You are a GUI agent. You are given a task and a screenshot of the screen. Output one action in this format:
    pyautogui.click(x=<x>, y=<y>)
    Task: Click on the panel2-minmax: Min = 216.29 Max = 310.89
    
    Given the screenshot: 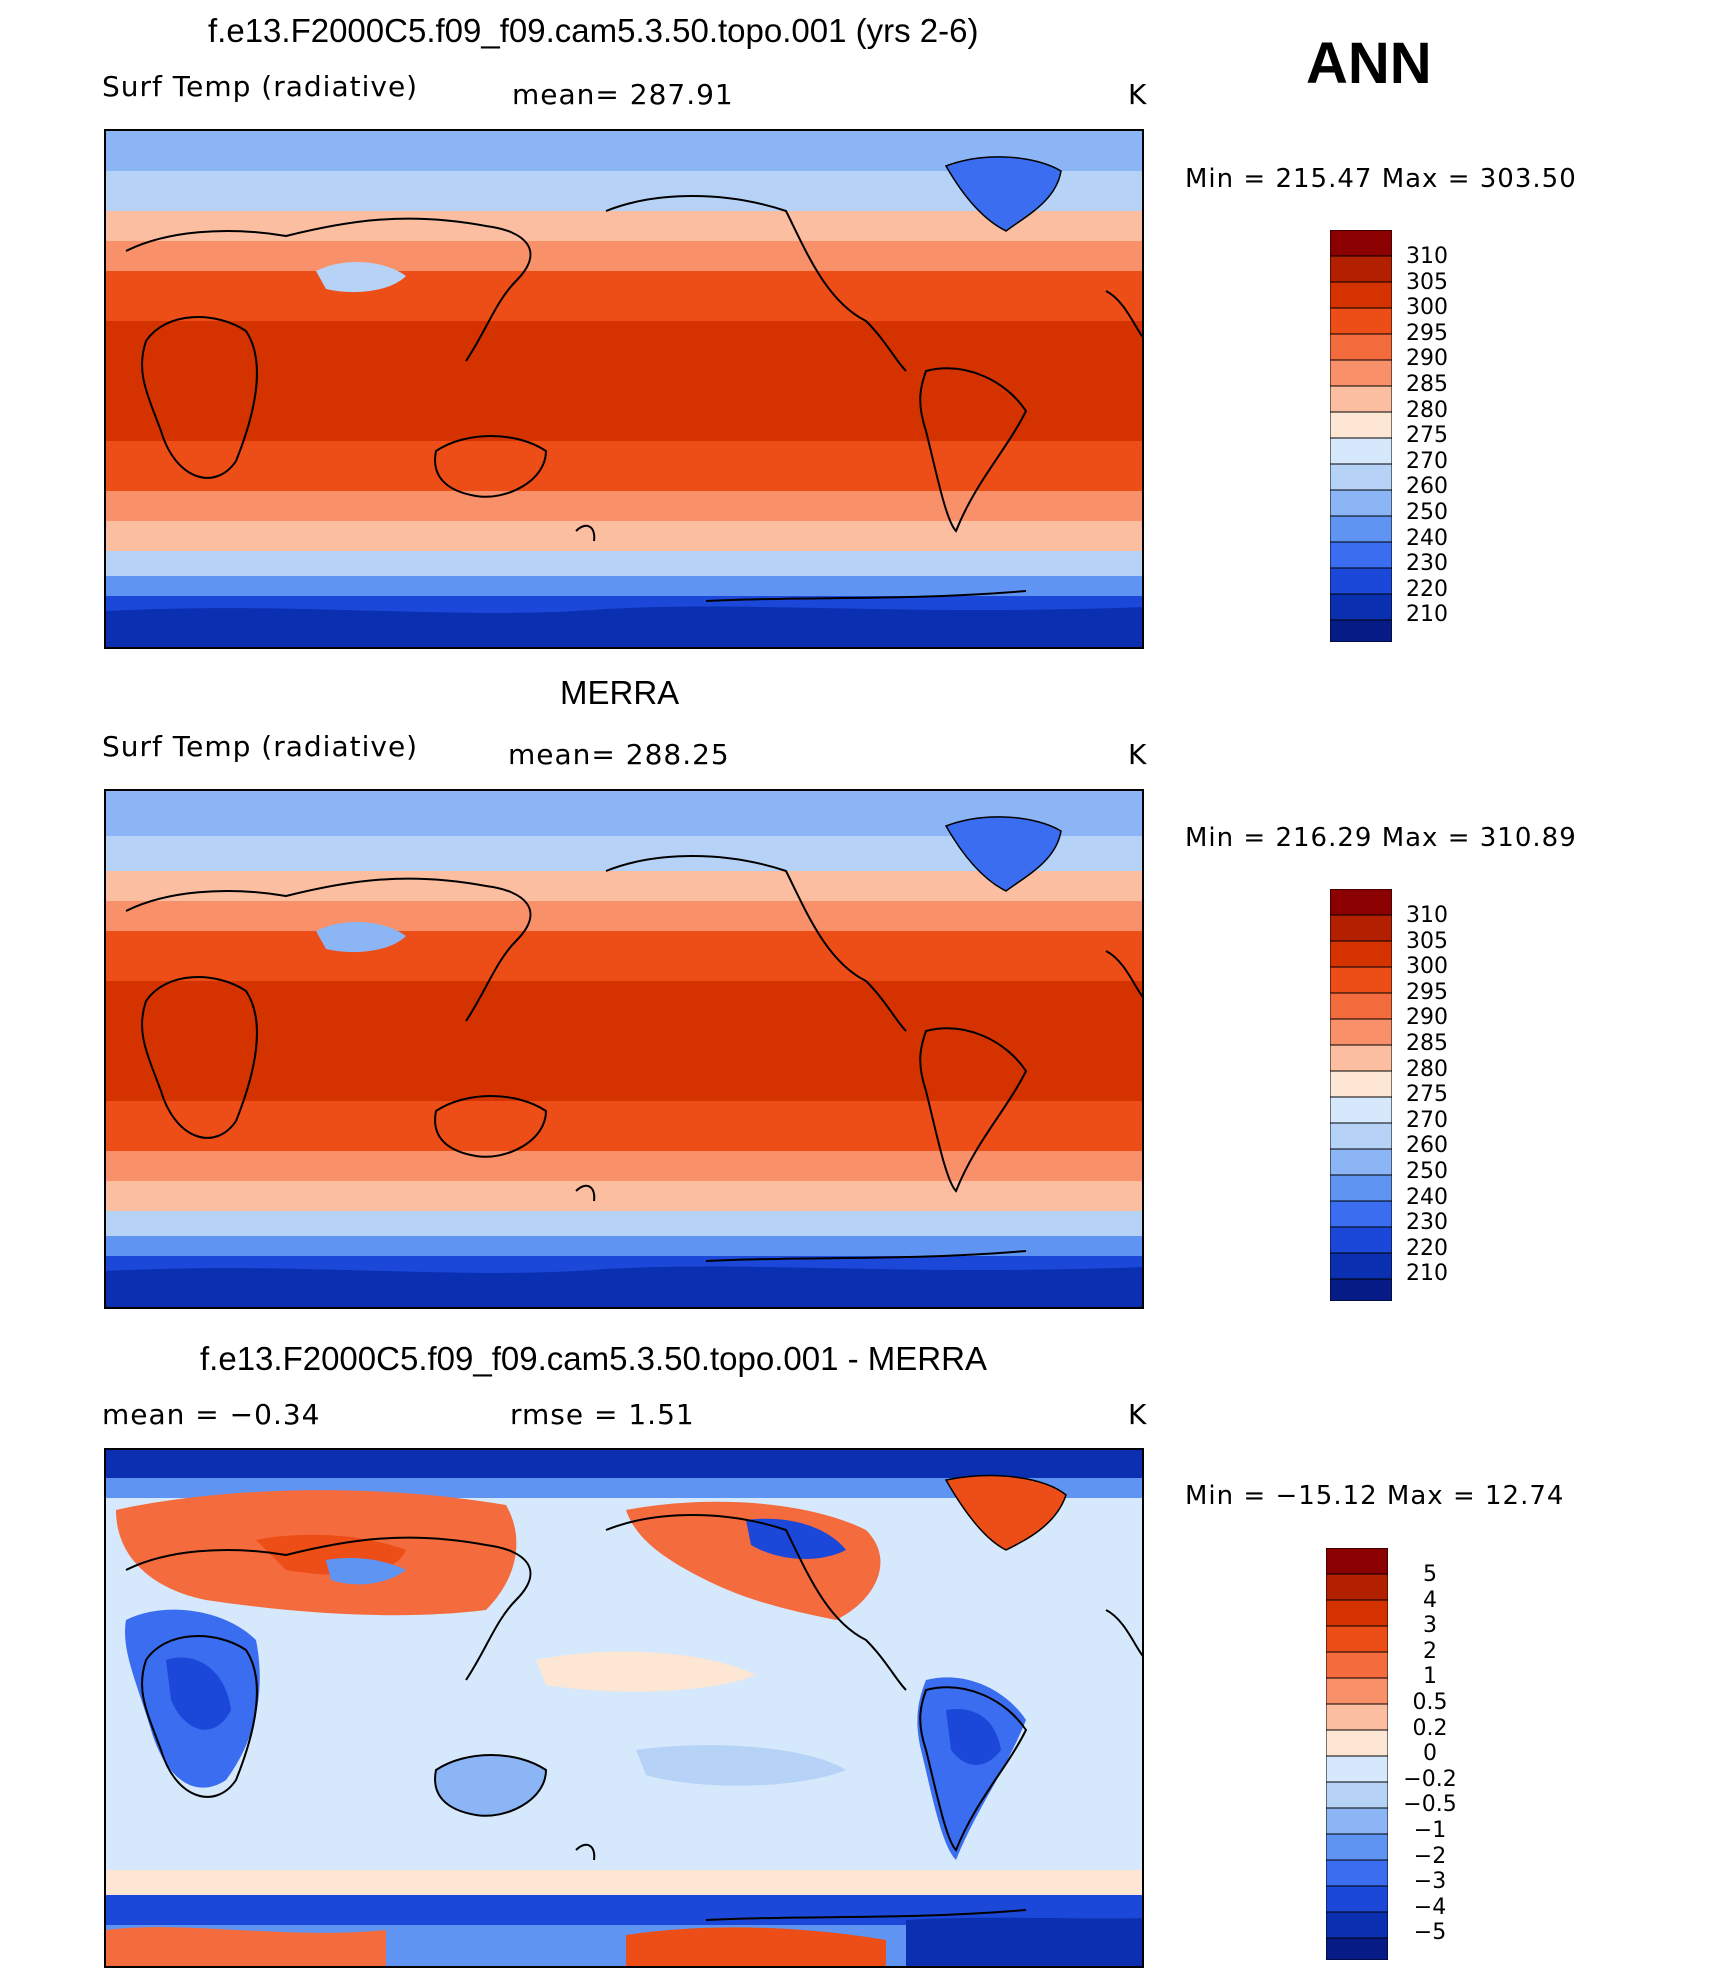 What is the action you would take?
    pyautogui.click(x=1381, y=838)
    